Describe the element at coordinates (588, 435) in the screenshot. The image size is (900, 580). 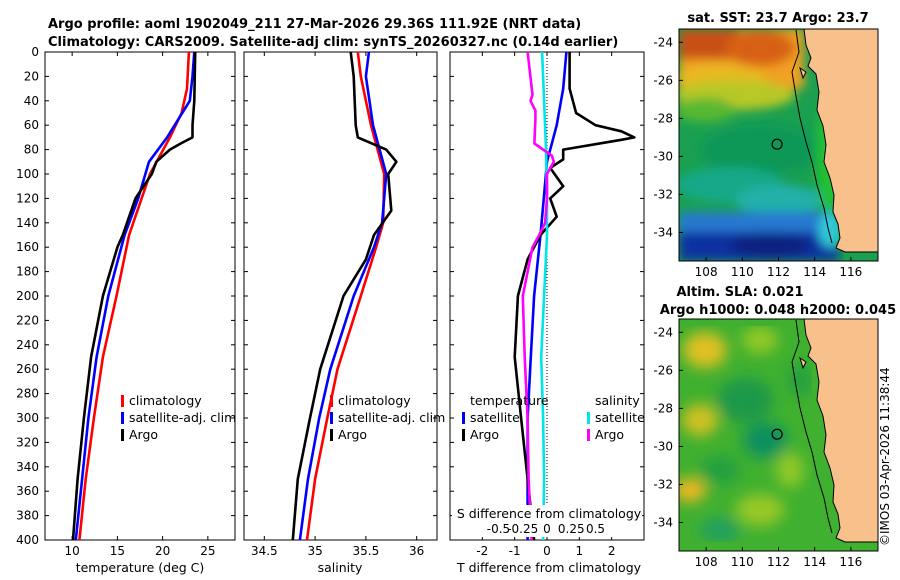
I see `legend-swatch-sal-argo` at that location.